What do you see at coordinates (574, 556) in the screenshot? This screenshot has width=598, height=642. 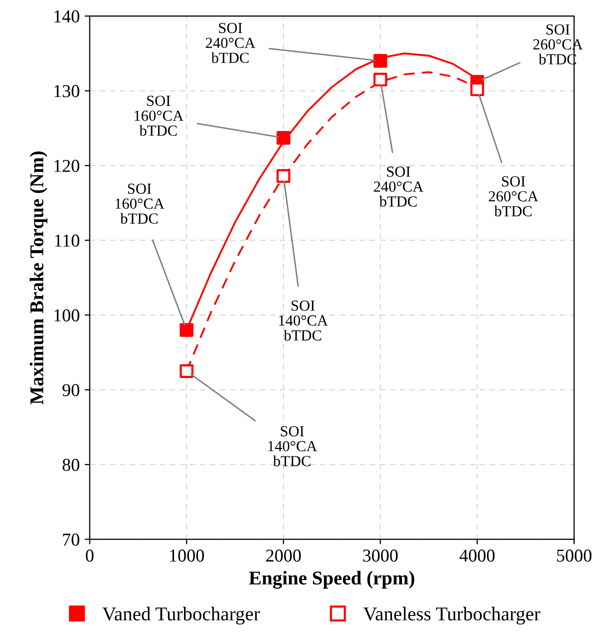 I see `x-tick-label: 5000` at bounding box center [574, 556].